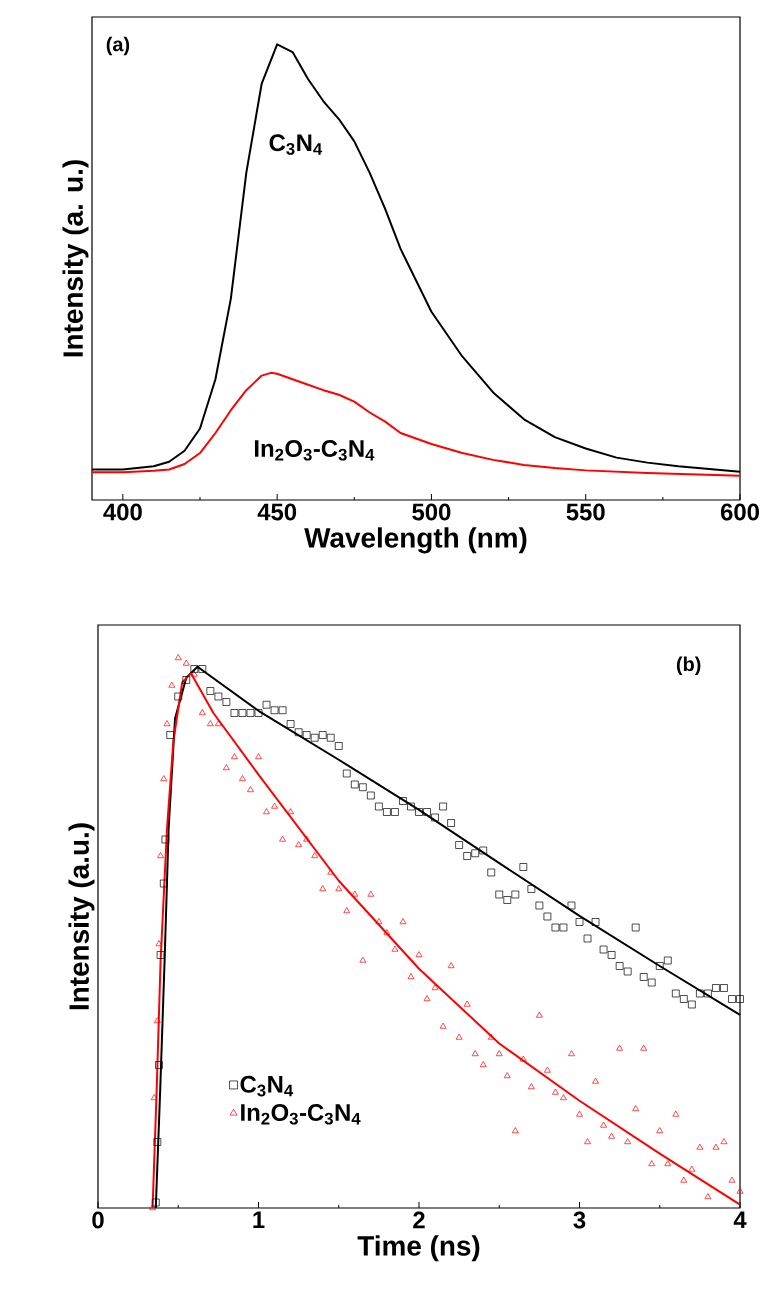 This screenshot has height=1295, width=774. I want to click on x-tick-label: 400, so click(122, 512).